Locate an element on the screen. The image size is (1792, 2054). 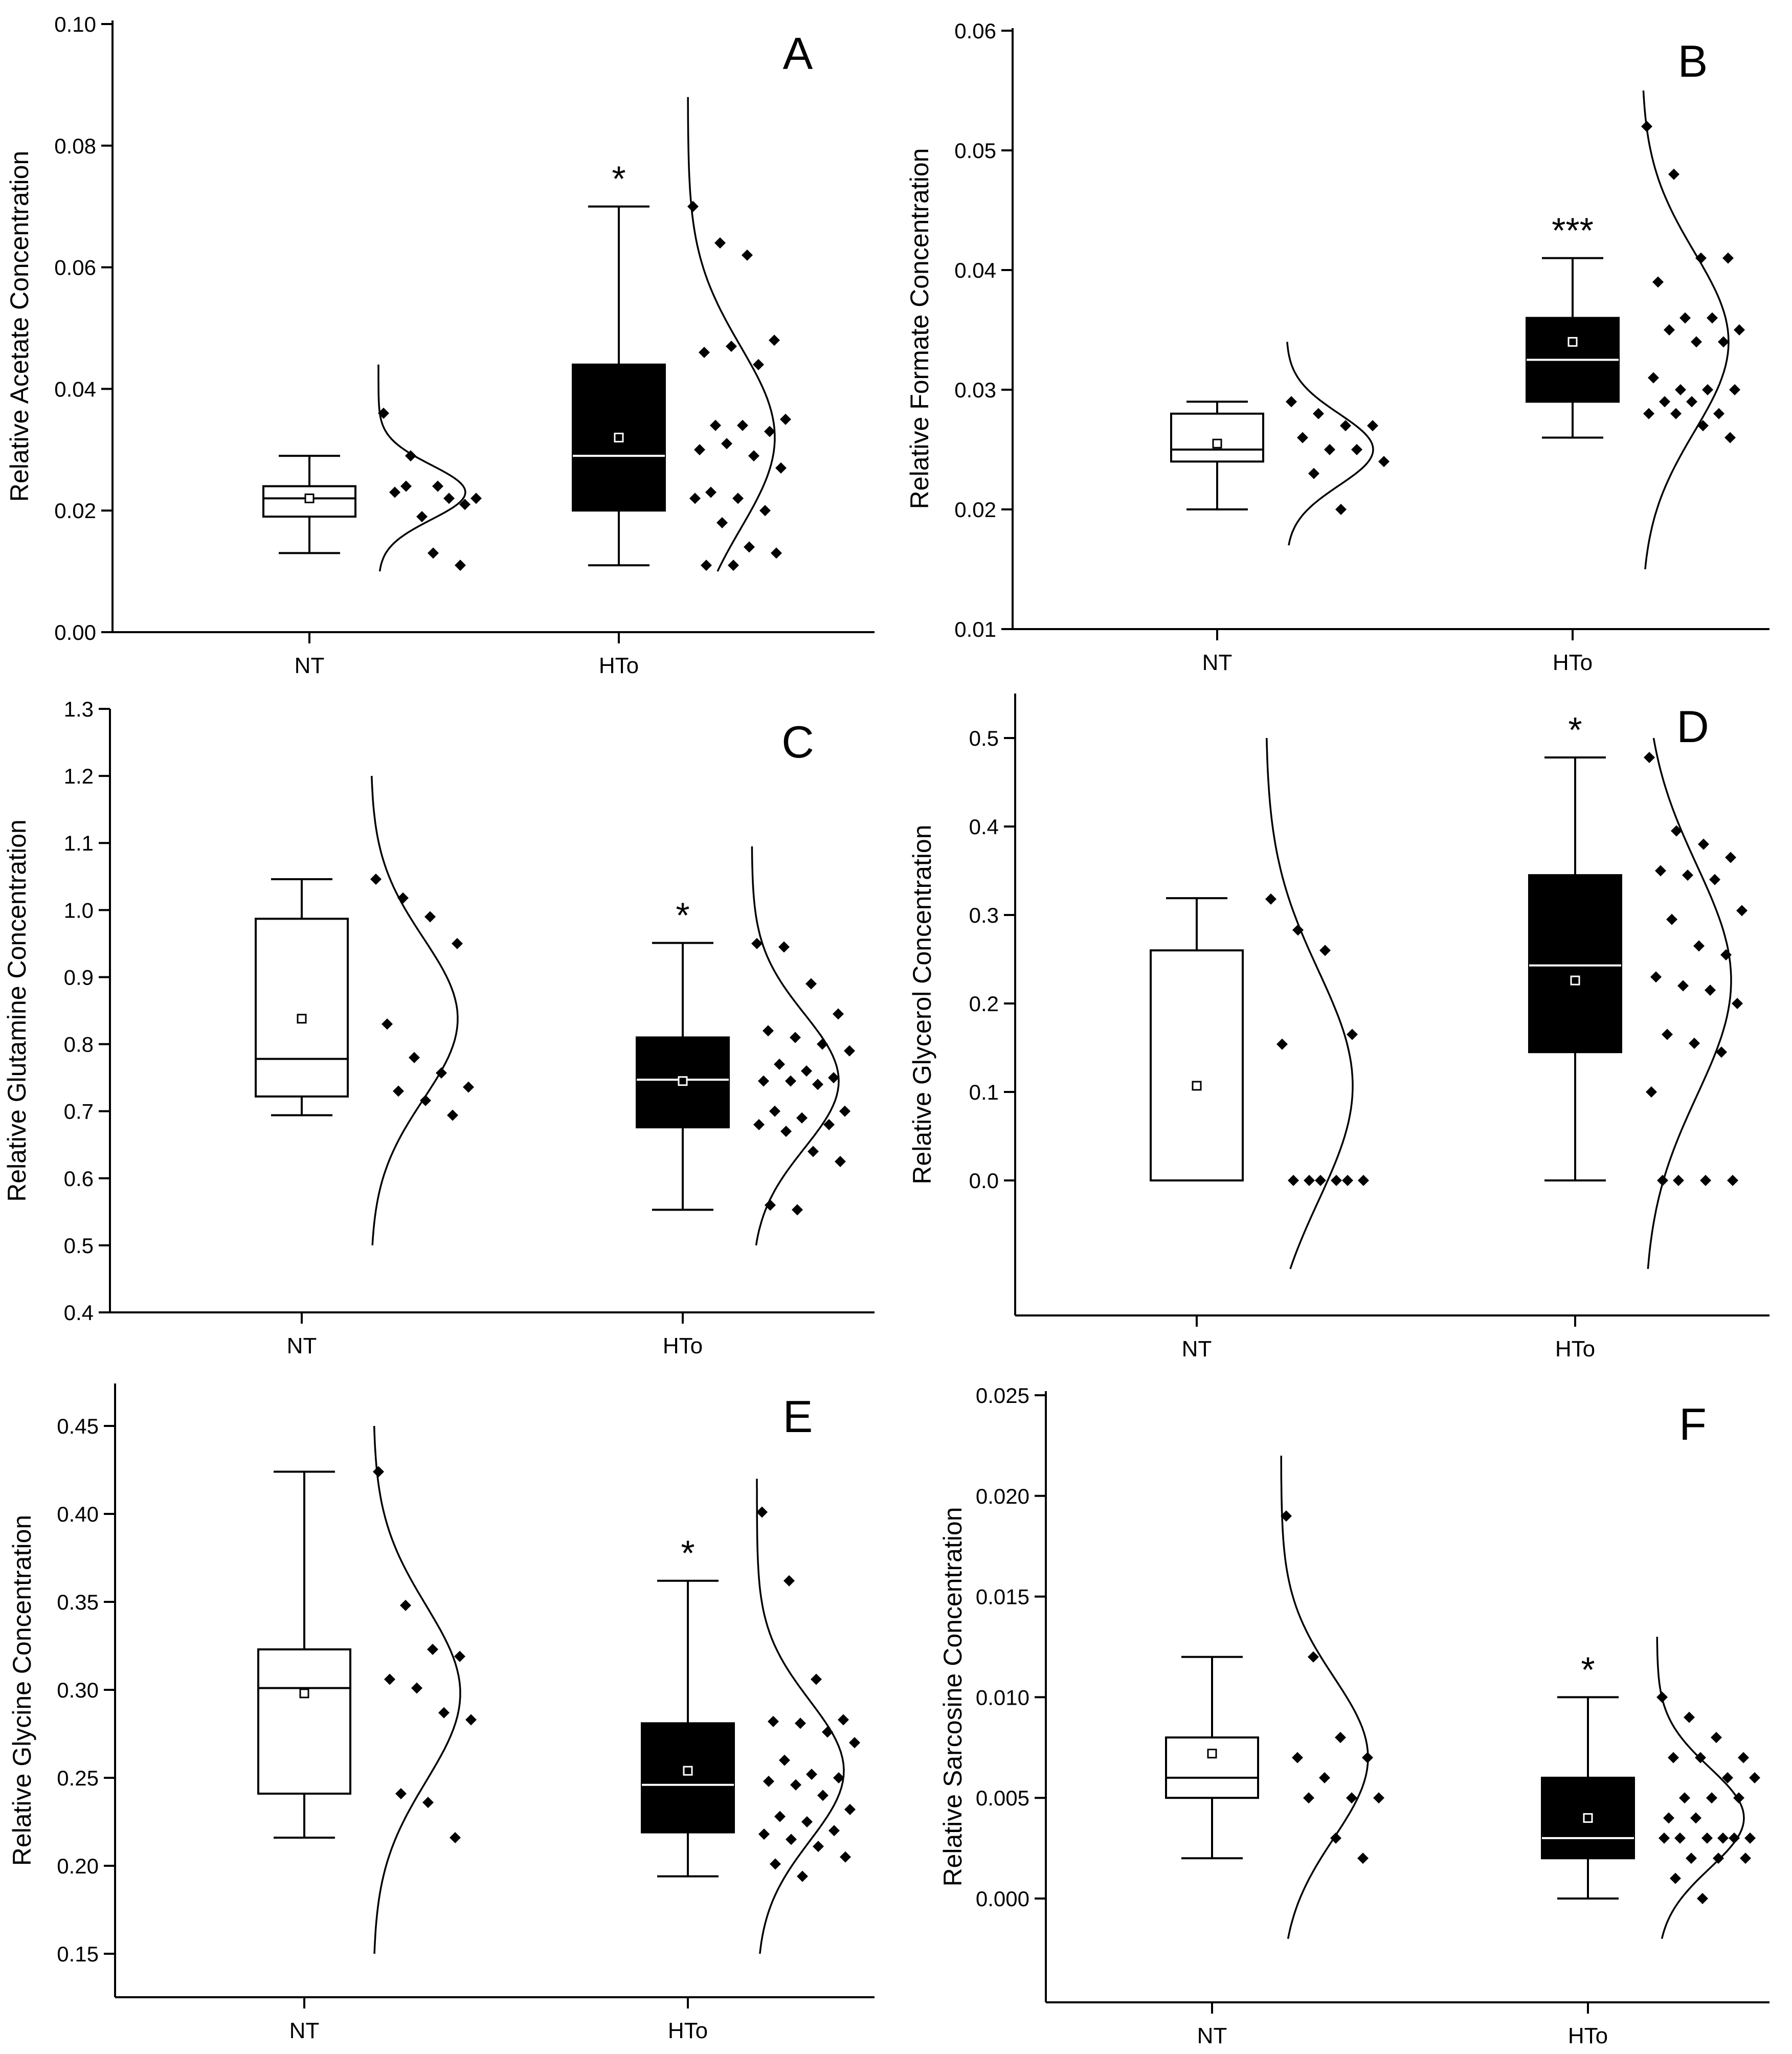
y-tick-label: 0.40 is located at coordinates (78, 1514).